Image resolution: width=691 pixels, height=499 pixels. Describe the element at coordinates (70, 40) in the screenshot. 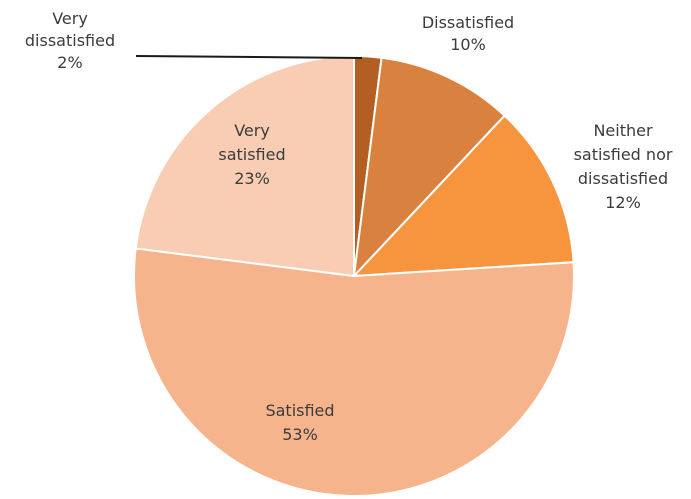

I see `slice-label-very-dissatisfied: Very dissatisfied 2%` at that location.